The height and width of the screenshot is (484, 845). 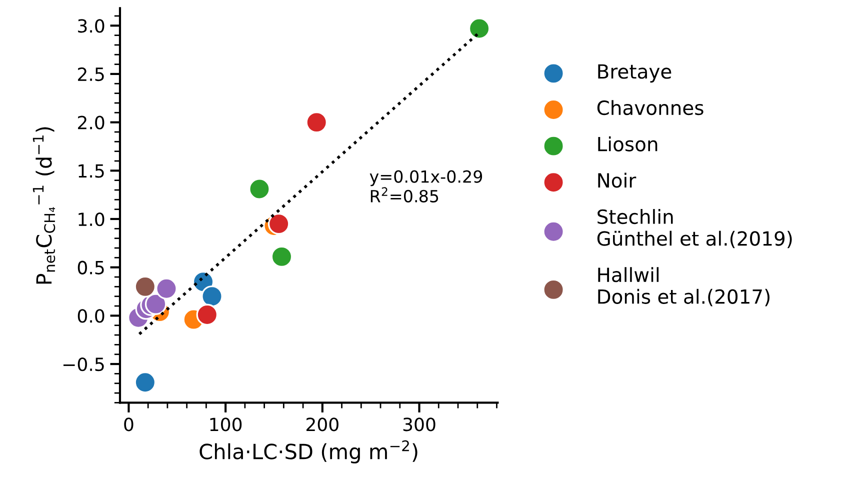 What do you see at coordinates (91, 267) in the screenshot?
I see `y-tick-label: 0.5` at bounding box center [91, 267].